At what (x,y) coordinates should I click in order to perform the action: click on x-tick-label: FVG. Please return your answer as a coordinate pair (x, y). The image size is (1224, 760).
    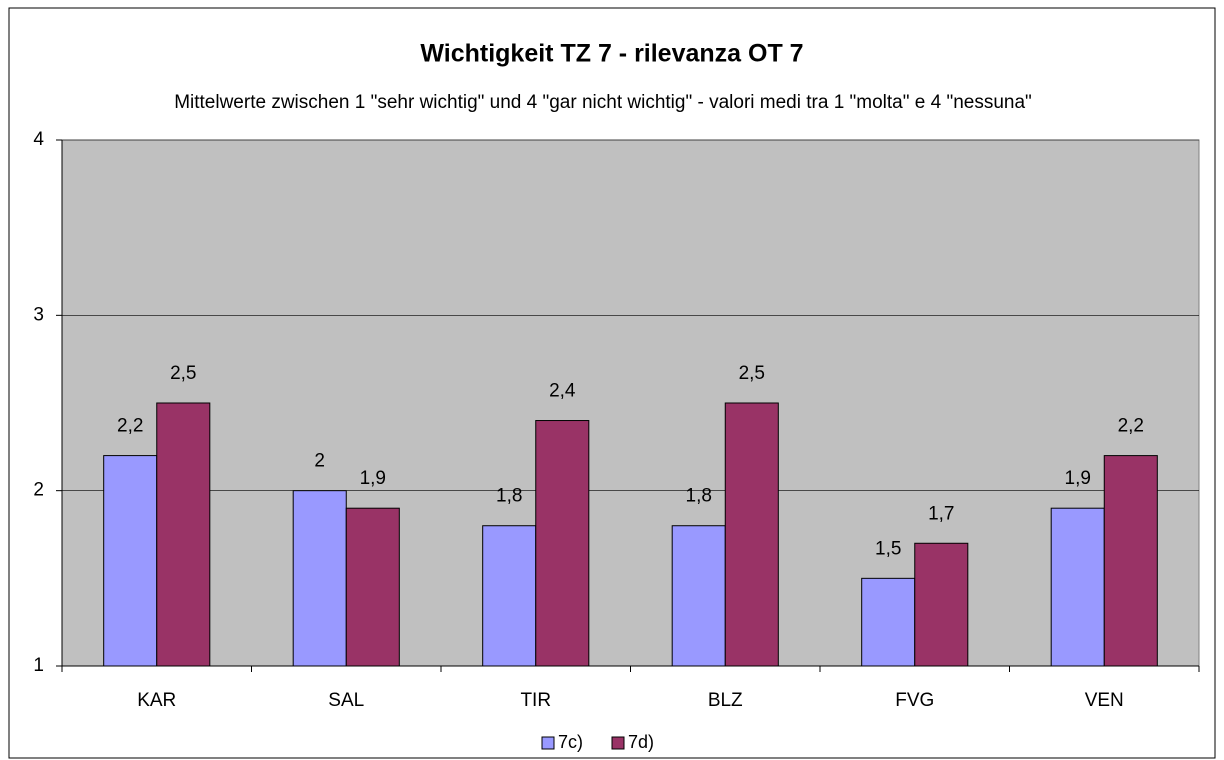
    Looking at the image, I should click on (914, 700).